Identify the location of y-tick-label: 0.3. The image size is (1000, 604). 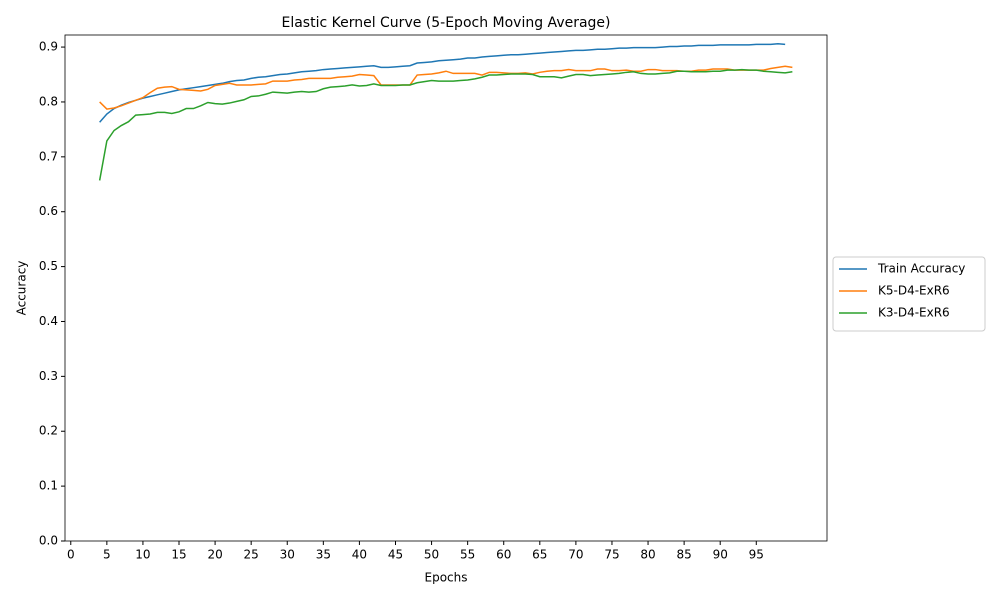
(48, 376).